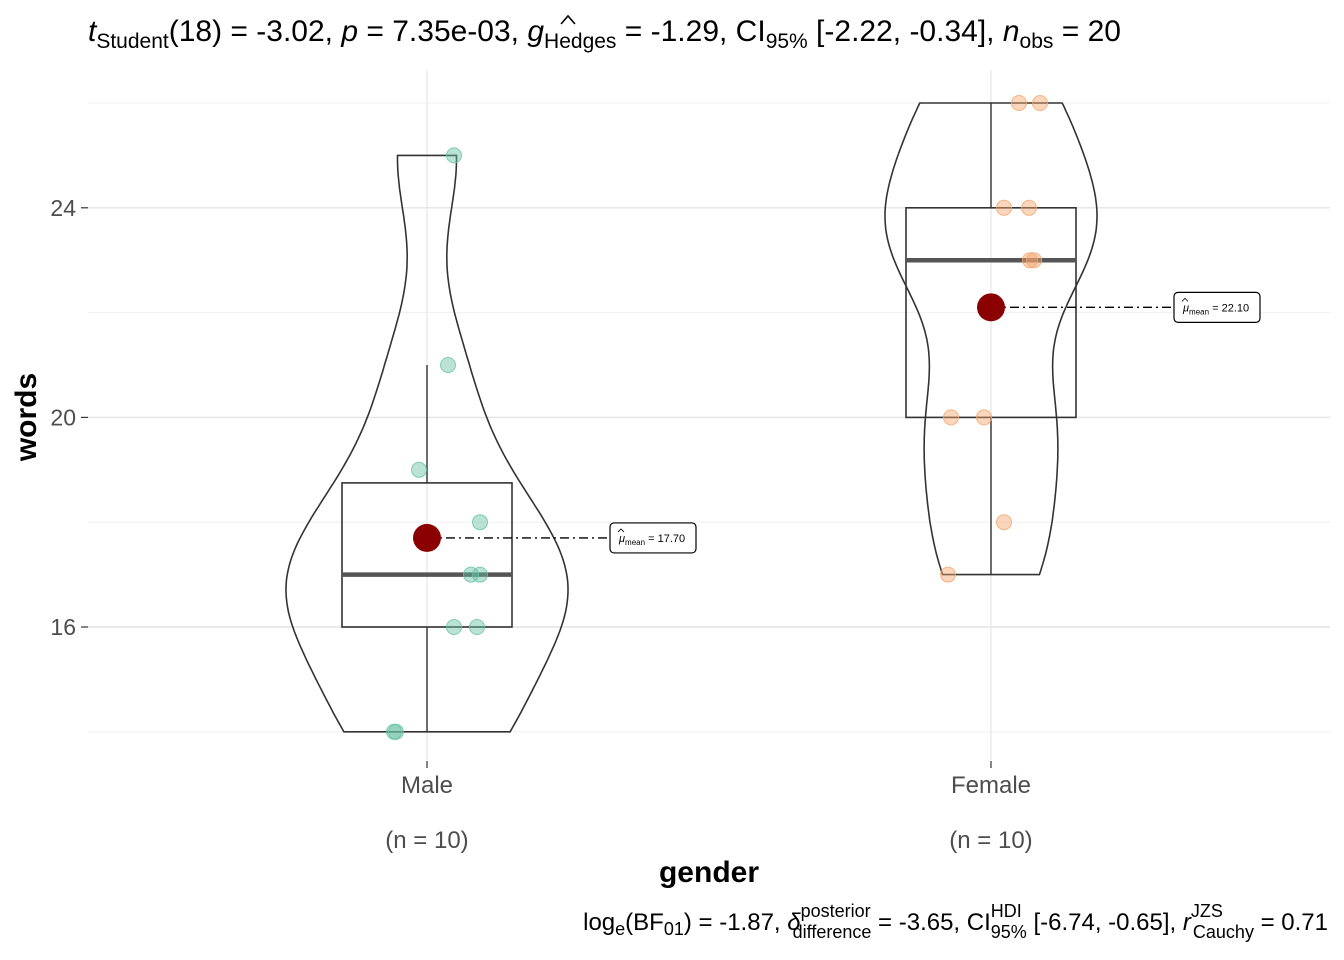  Describe the element at coordinates (991, 785) in the screenshot. I see `x-category-label: Female` at that location.